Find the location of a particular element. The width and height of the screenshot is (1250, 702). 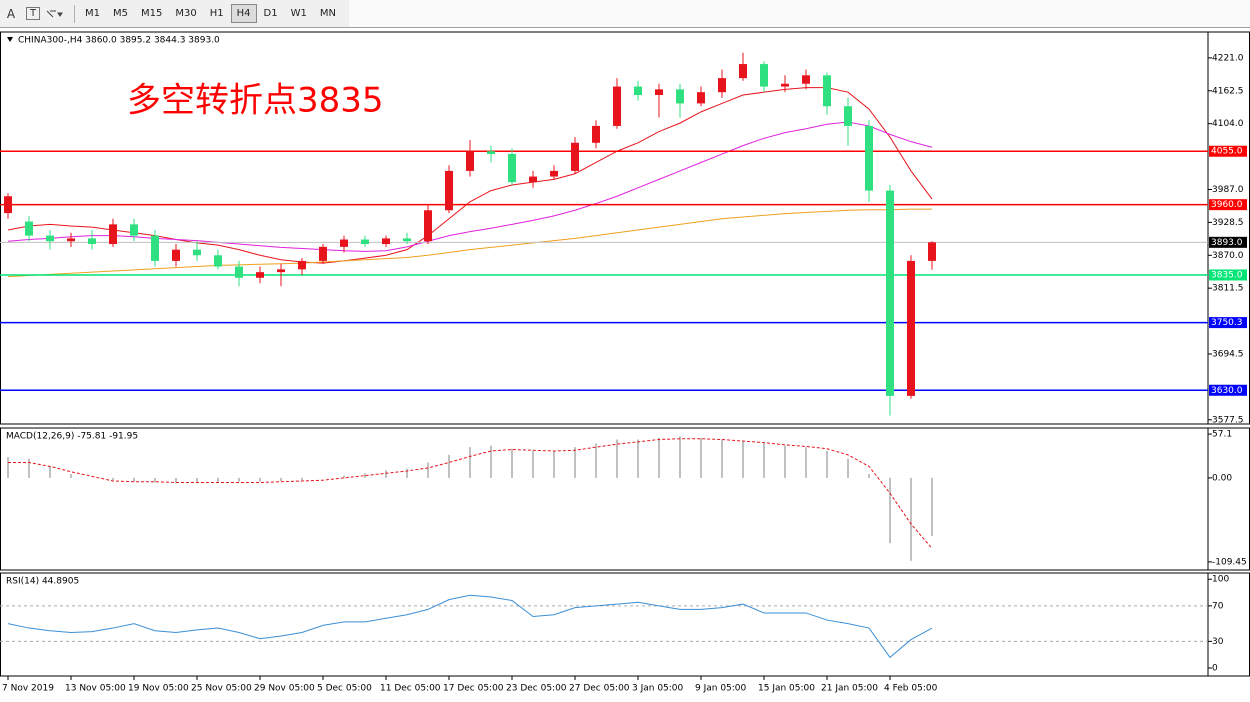

x-tick-label: 21 Jan 05:00 is located at coordinates (849, 689).